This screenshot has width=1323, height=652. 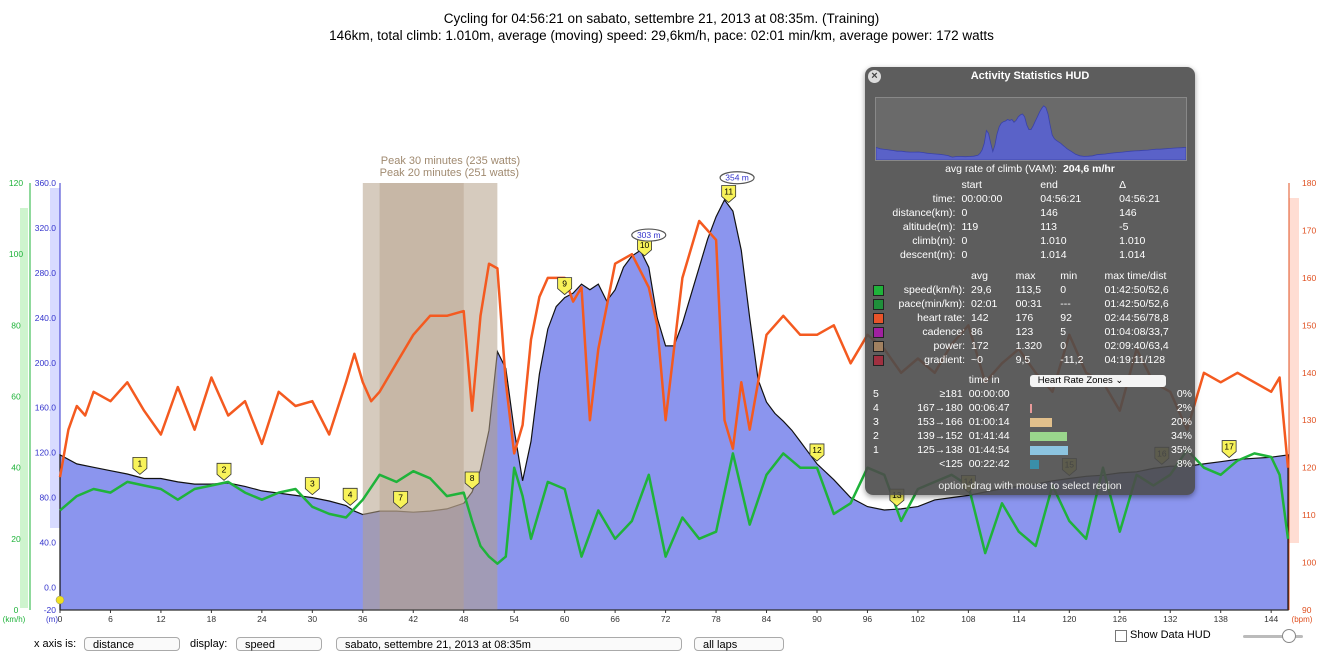 What do you see at coordinates (16, 254) in the screenshot?
I see `speed-tick-label: 100` at bounding box center [16, 254].